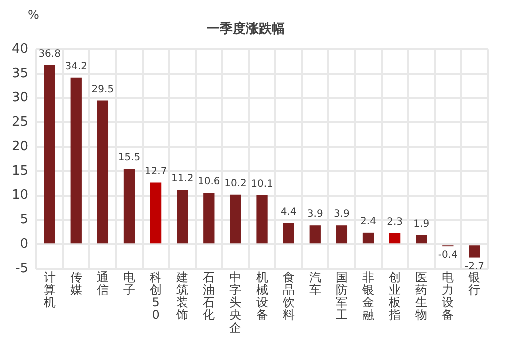  What do you see at coordinates (342, 296) in the screenshot?
I see `x-tick-label: 国防军工` at bounding box center [342, 296].